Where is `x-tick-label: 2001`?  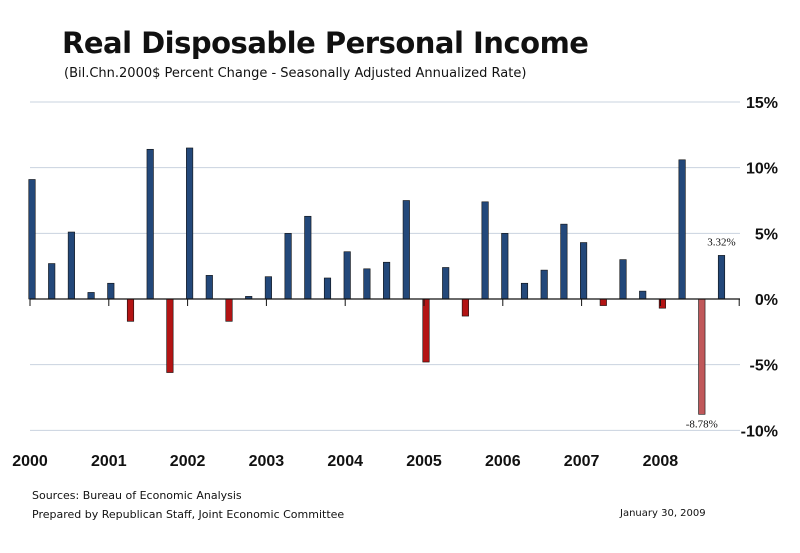 x-tick-label: 2001 is located at coordinates (109, 461).